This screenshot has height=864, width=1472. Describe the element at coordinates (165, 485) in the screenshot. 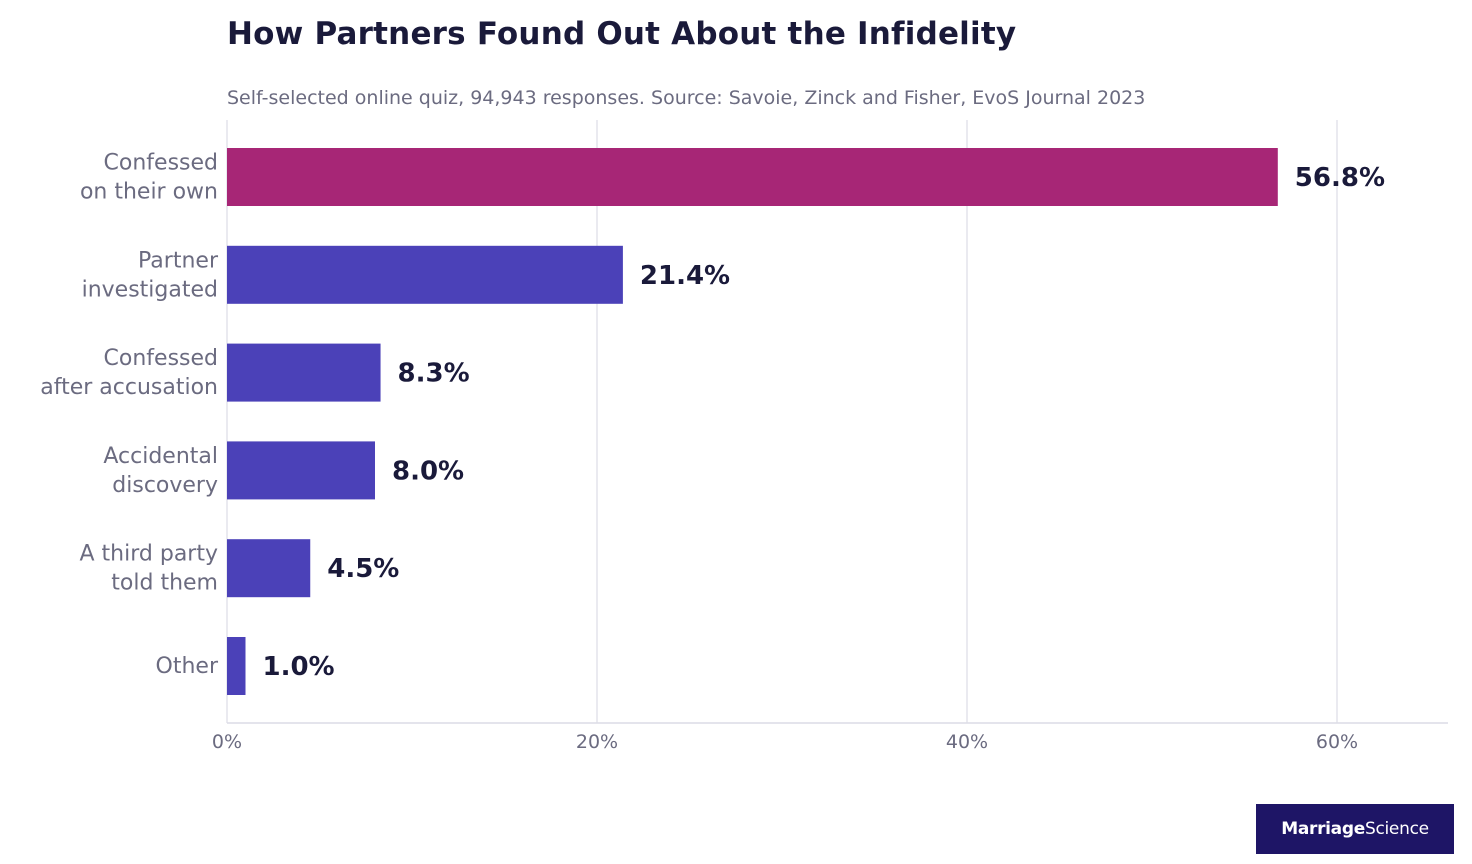

I see `category-label-line: discovery` at that location.